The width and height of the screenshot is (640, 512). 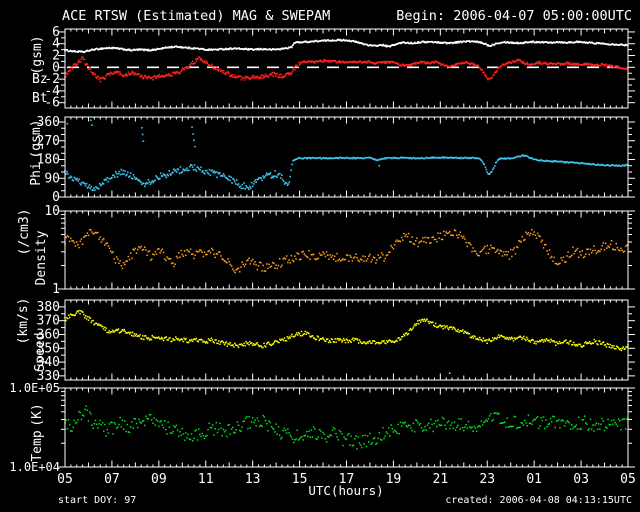 What do you see at coordinates (581, 479) in the screenshot?
I see `x-tick-label: 03` at bounding box center [581, 479].